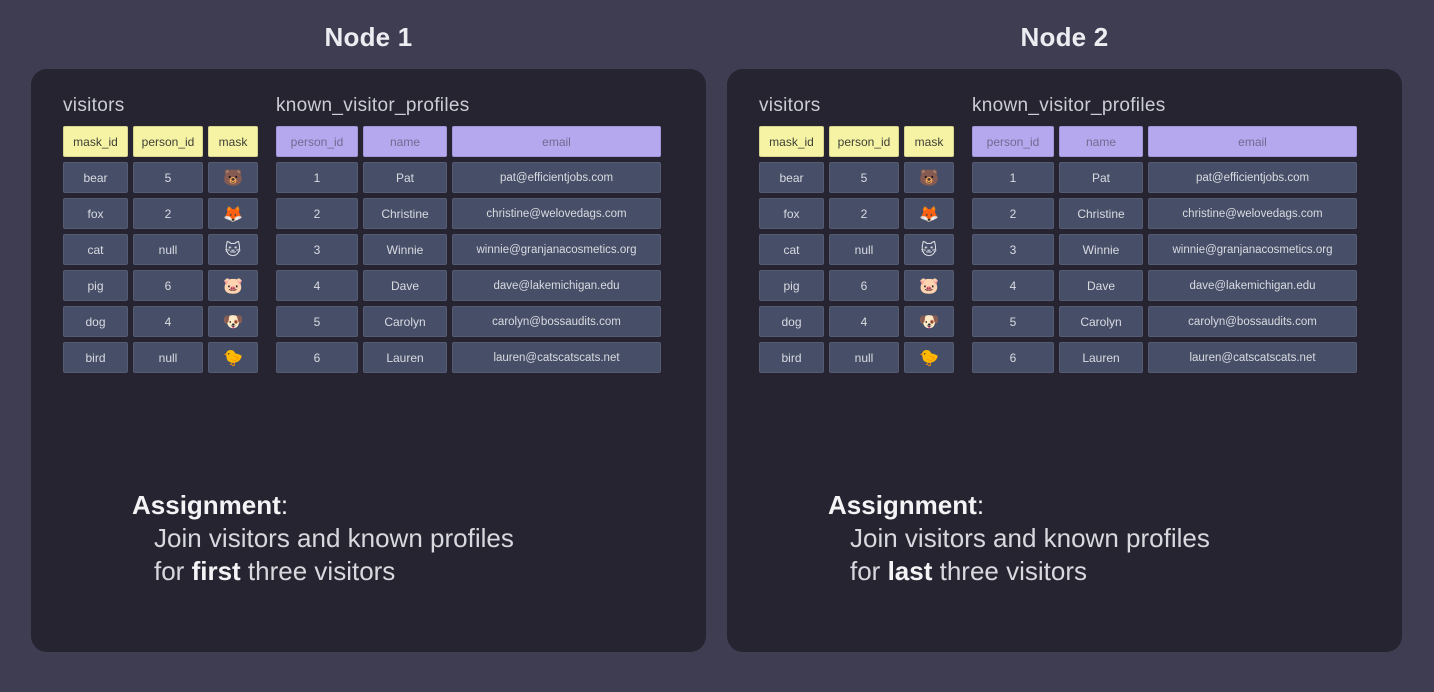  Describe the element at coordinates (216, 571) in the screenshot. I see `assignment-emphasis: first` at that location.